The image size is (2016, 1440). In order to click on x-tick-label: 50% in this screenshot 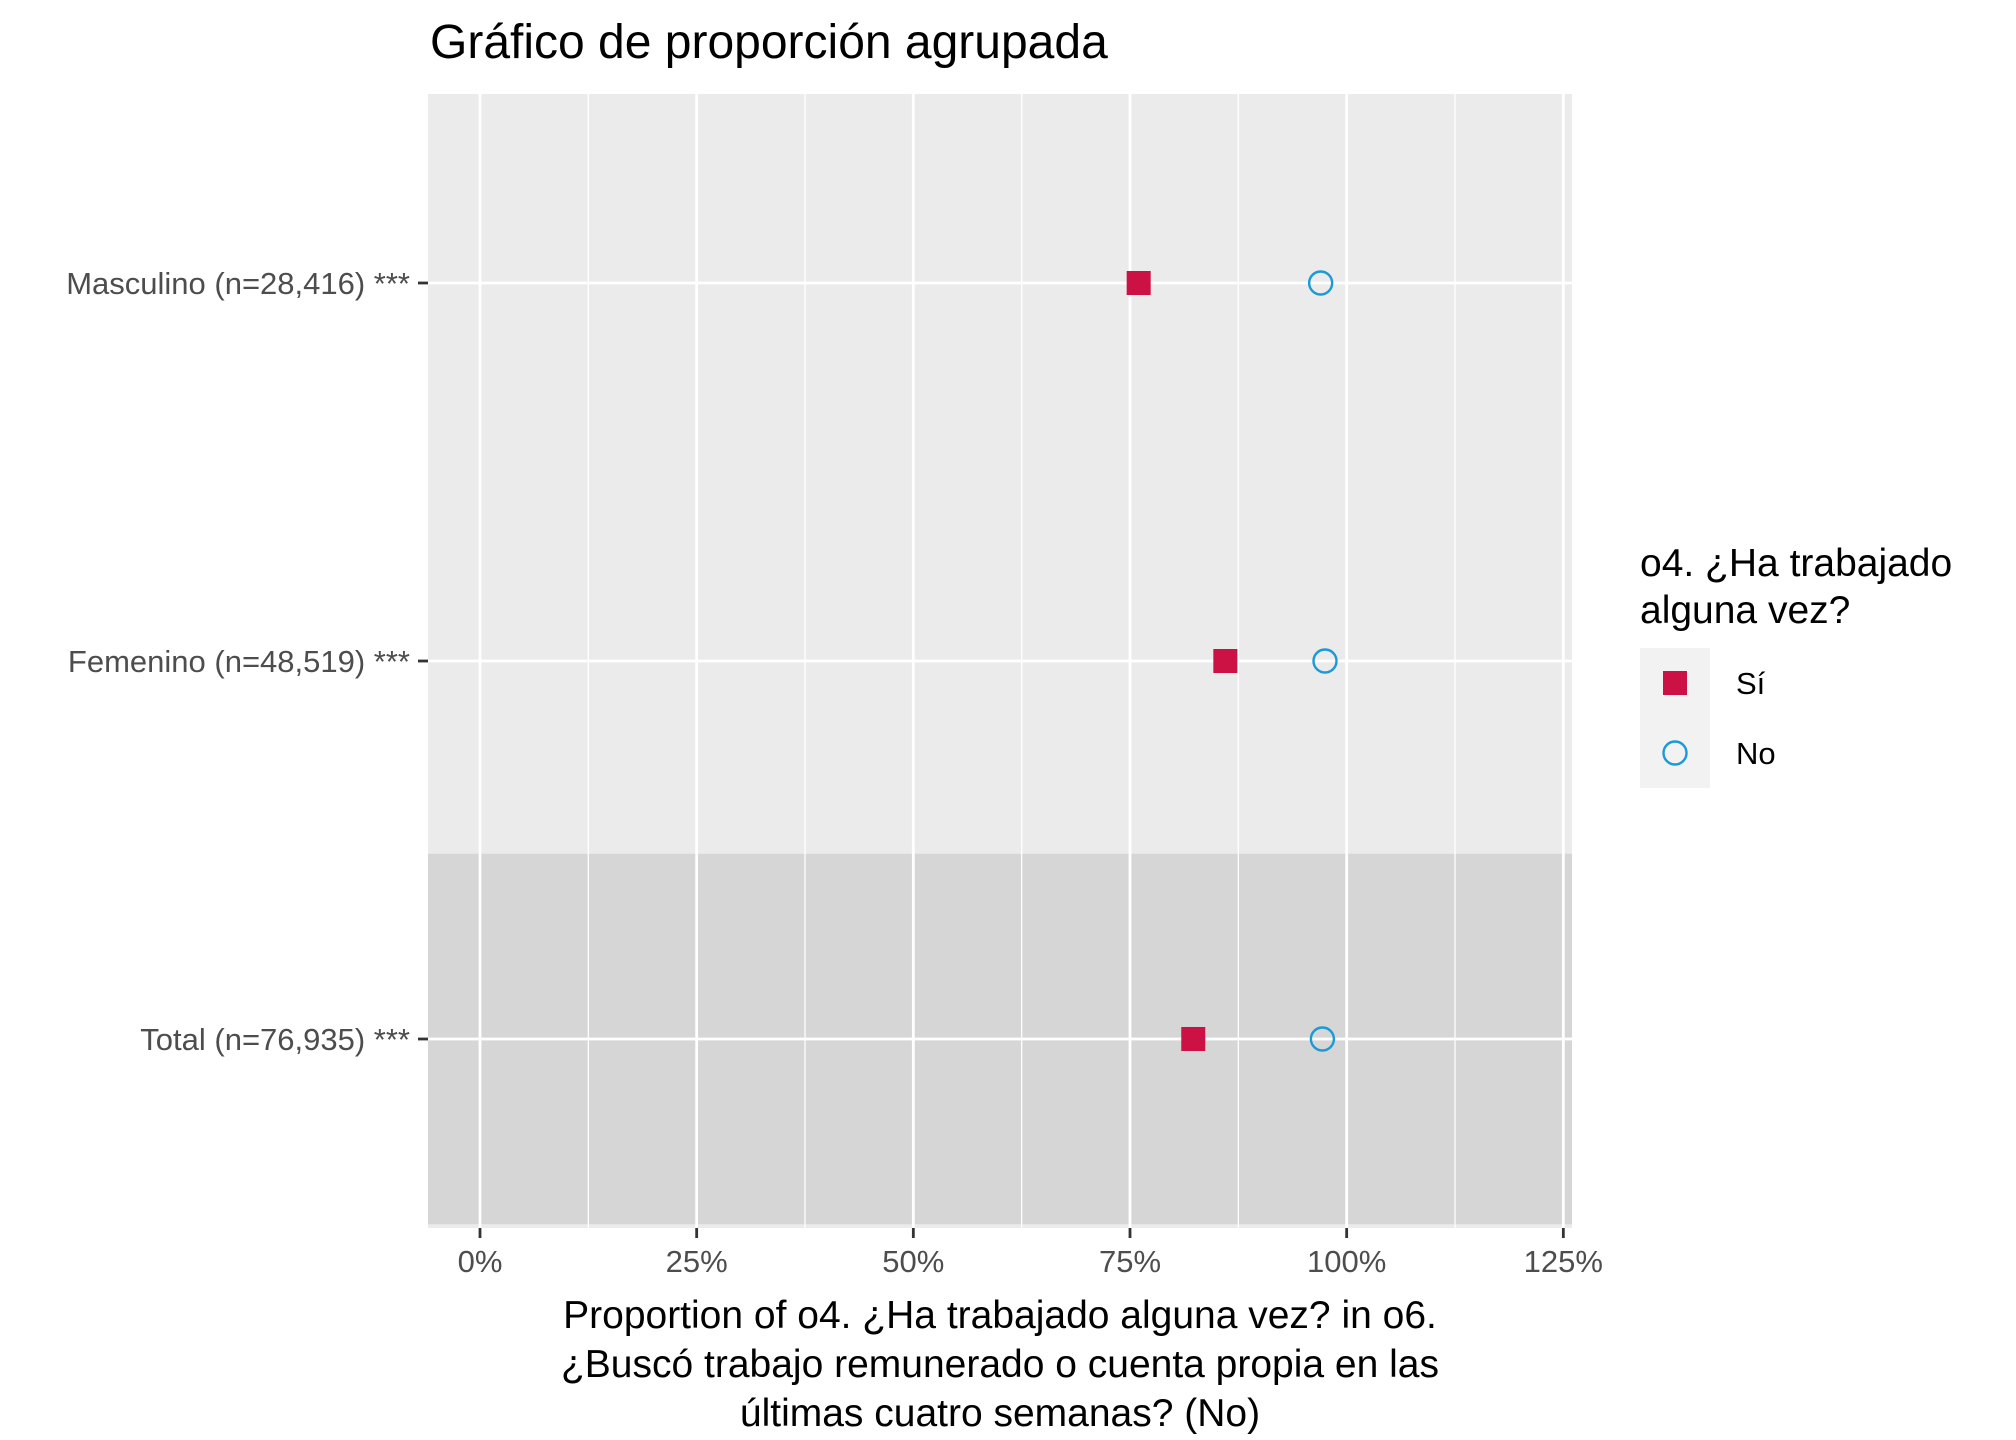, I will do `click(913, 1261)`.